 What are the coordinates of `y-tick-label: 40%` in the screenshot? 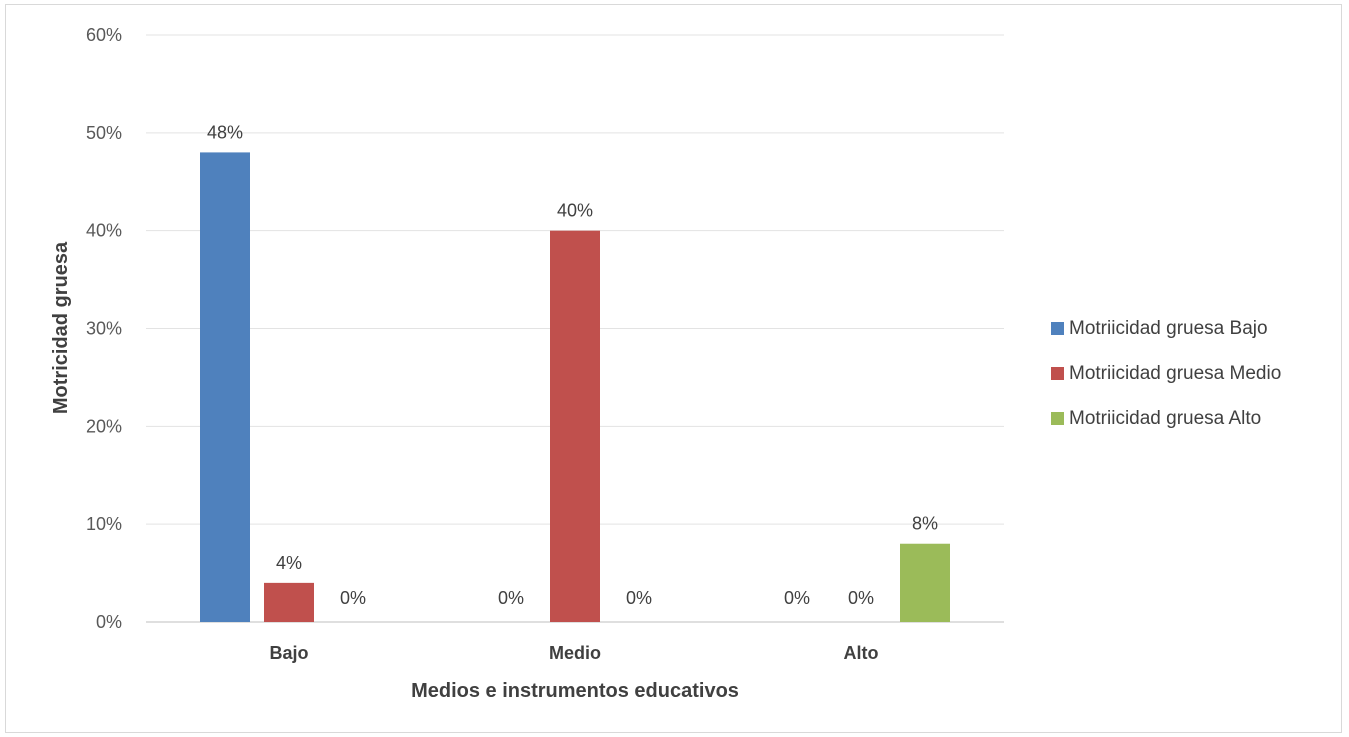 It's located at (104, 231).